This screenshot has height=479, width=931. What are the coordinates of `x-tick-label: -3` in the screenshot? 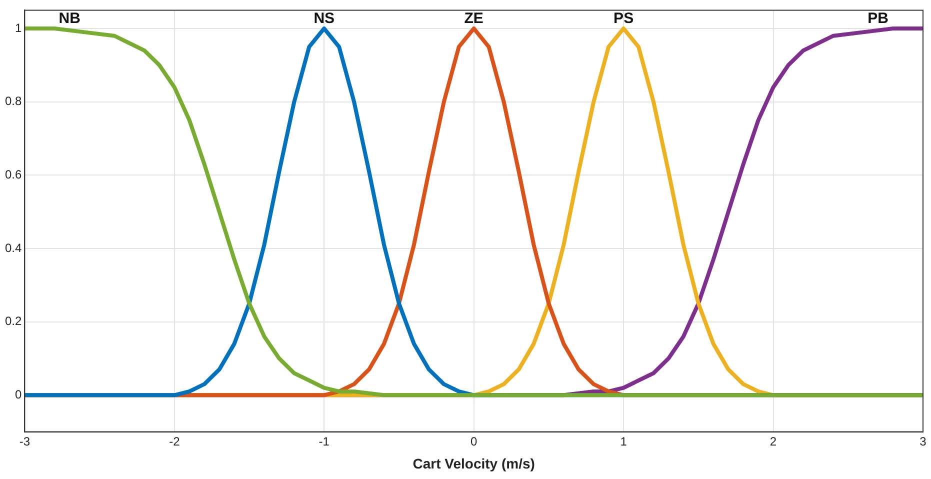 It's located at (24, 441).